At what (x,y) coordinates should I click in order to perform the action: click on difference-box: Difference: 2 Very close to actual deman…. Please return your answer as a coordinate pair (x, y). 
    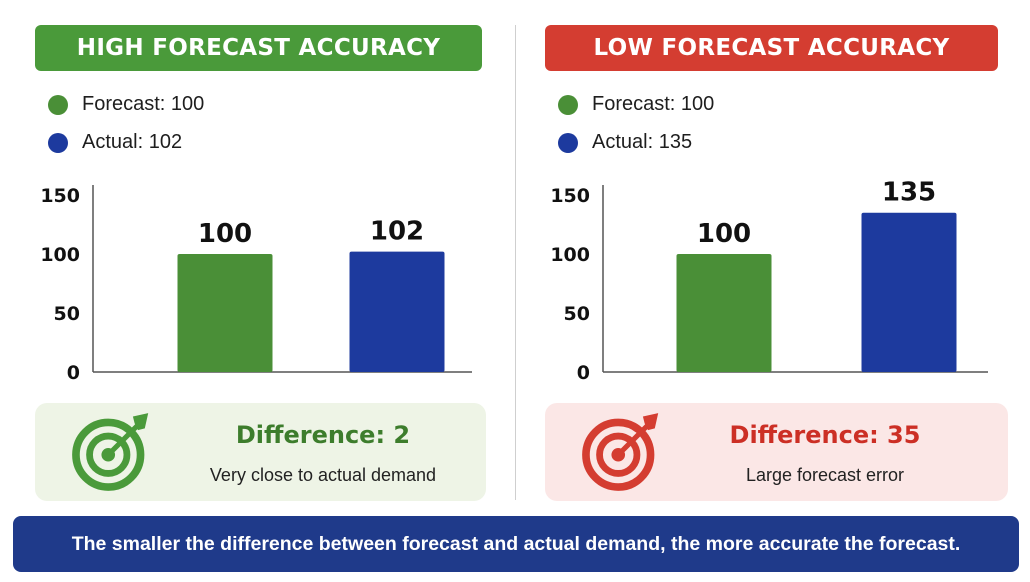
    Looking at the image, I should click on (260, 452).